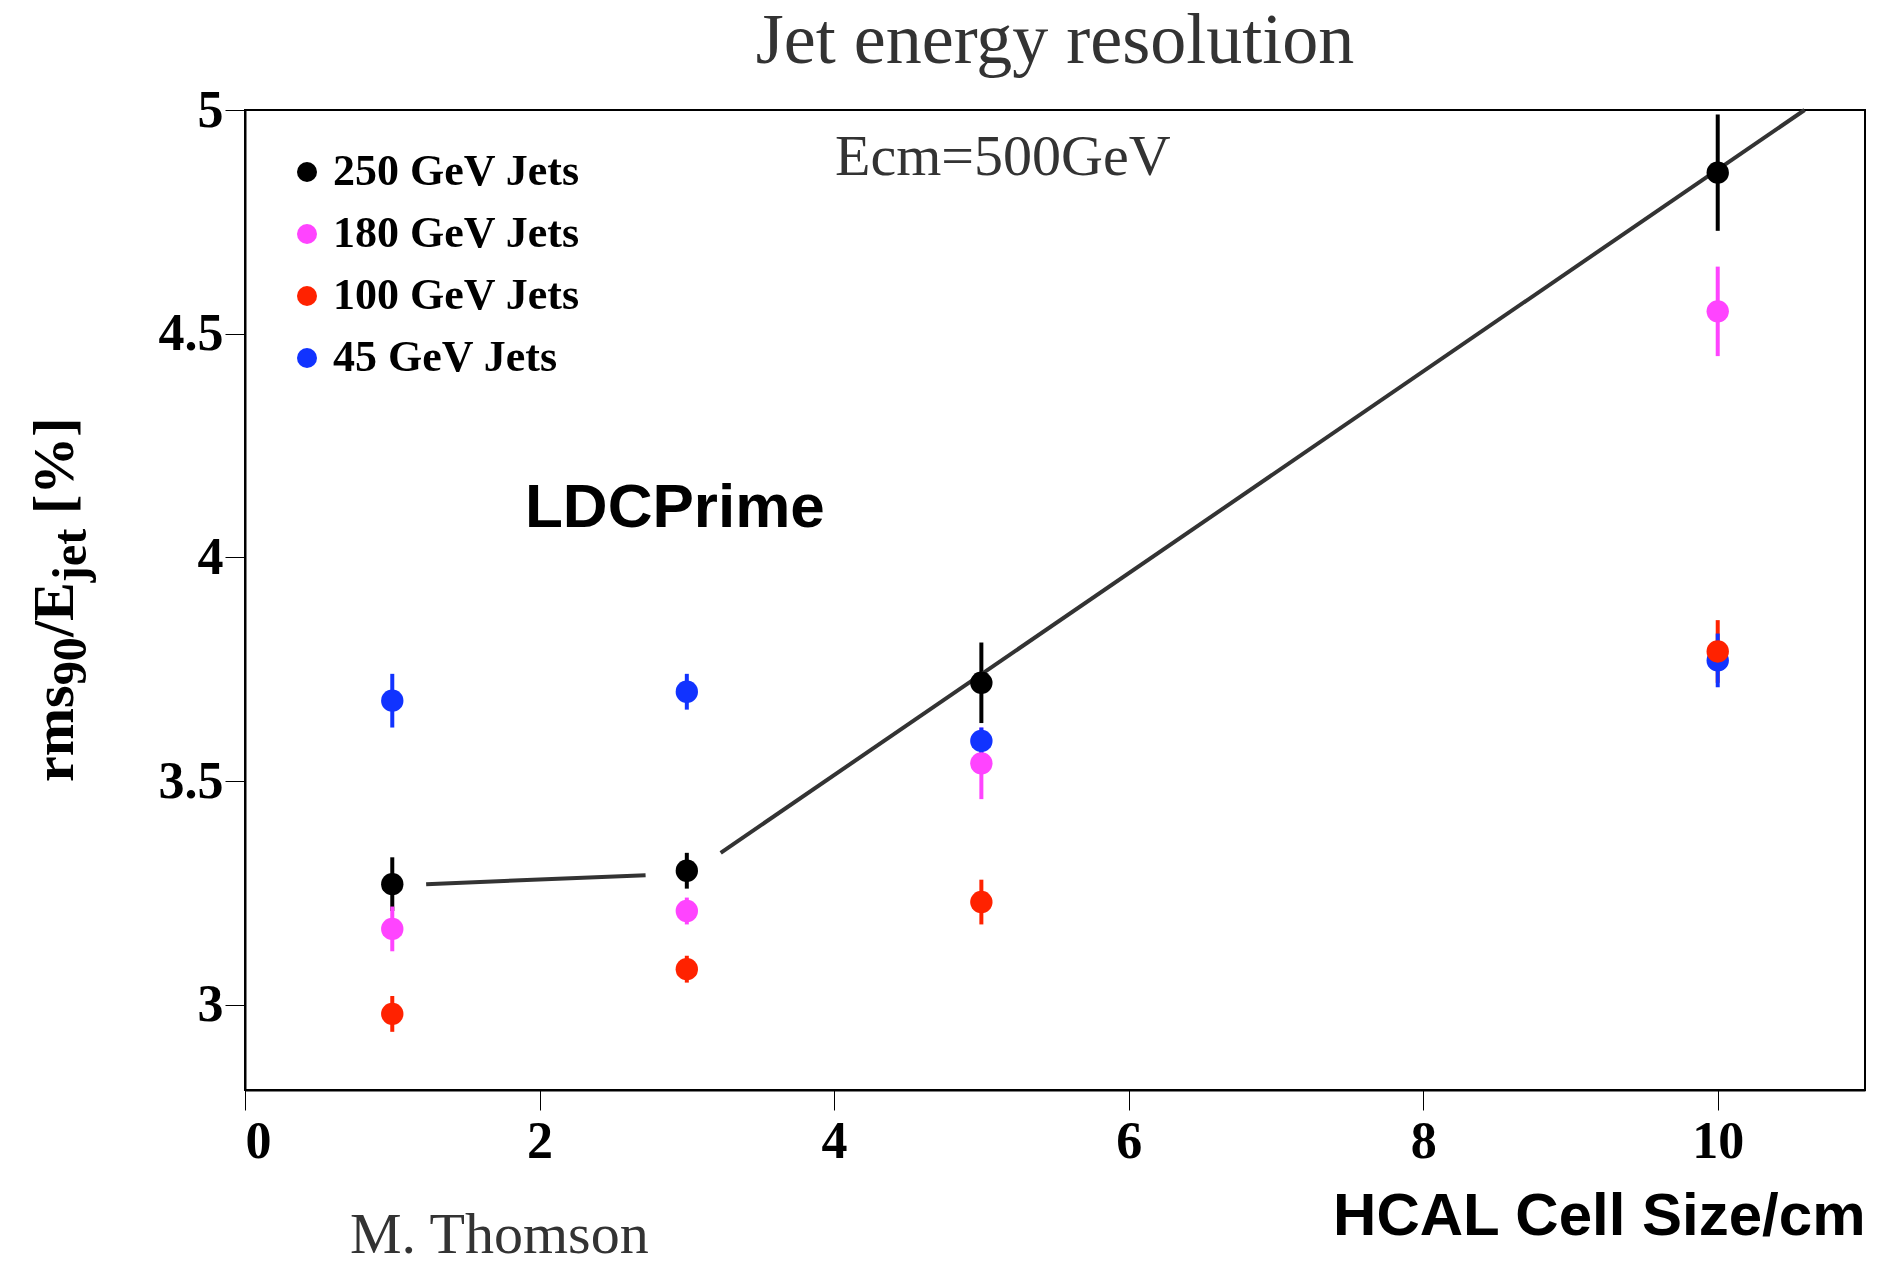 Image resolution: width=1895 pixels, height=1278 pixels. What do you see at coordinates (1003, 155) in the screenshot?
I see `annotation: Ecm=500GeV` at bounding box center [1003, 155].